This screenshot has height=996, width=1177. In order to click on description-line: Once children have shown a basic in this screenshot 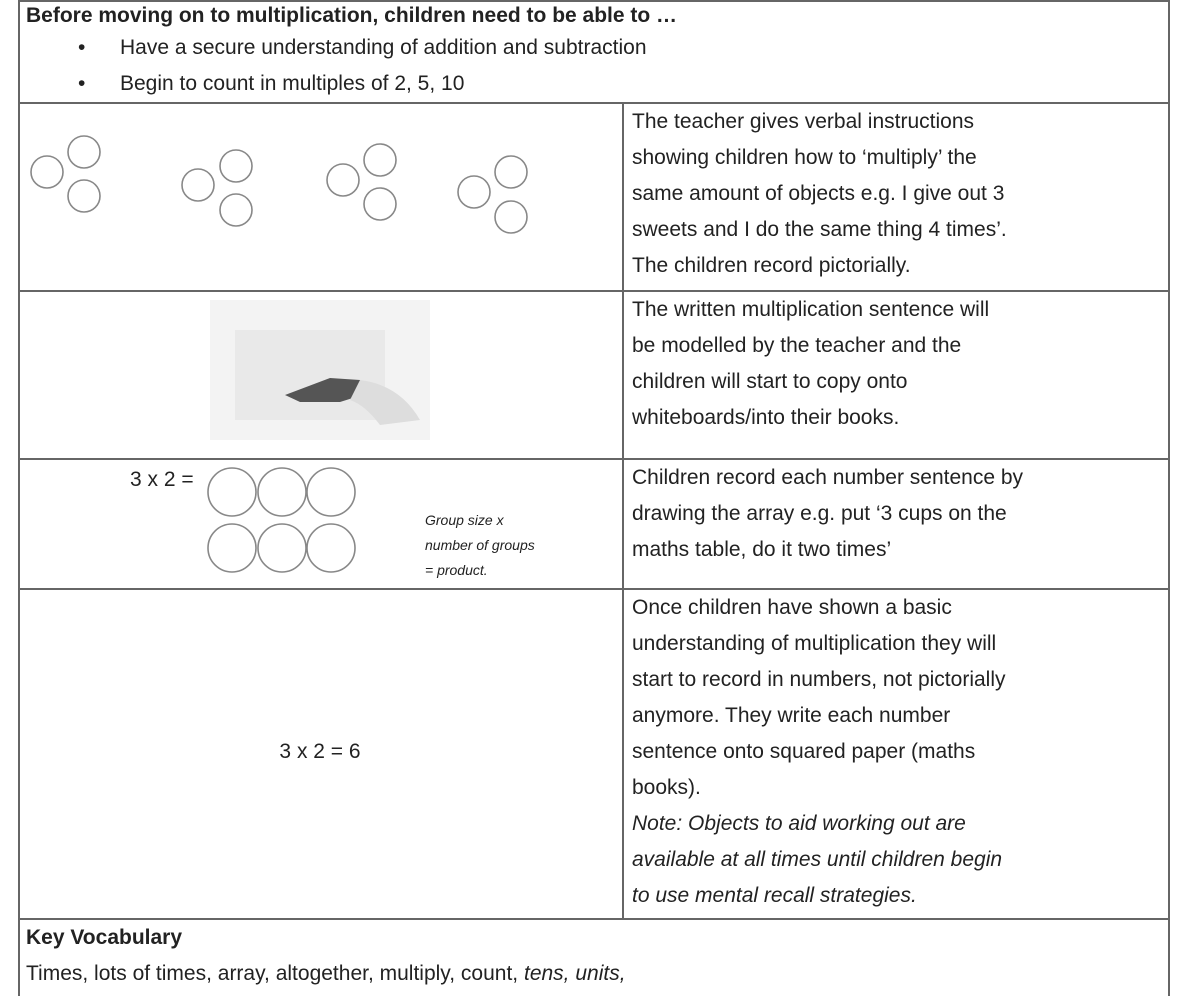, I will do `click(792, 607)`.